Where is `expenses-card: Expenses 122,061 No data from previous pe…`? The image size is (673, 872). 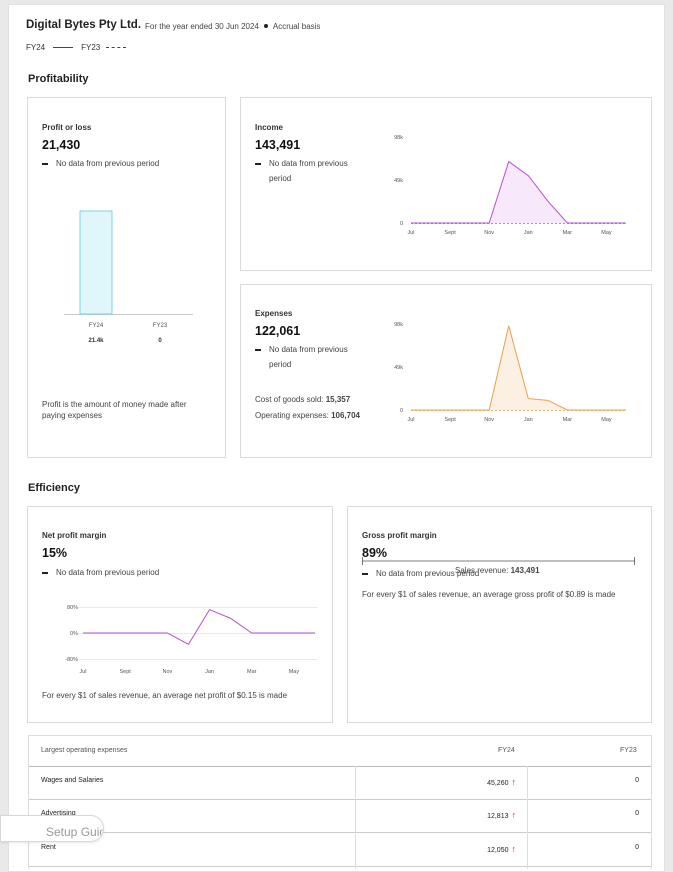
expenses-card: Expenses 122,061 No data from previous pe… is located at coordinates (446, 371).